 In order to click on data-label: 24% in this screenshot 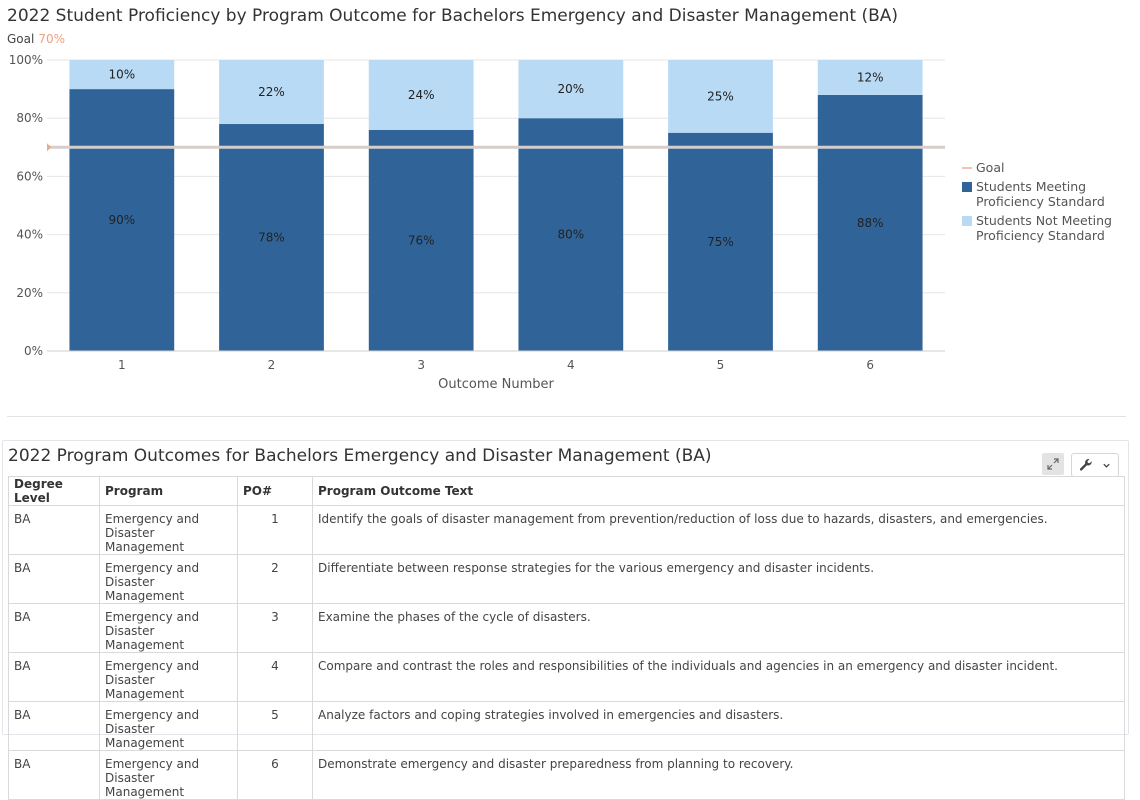, I will do `click(421, 95)`.